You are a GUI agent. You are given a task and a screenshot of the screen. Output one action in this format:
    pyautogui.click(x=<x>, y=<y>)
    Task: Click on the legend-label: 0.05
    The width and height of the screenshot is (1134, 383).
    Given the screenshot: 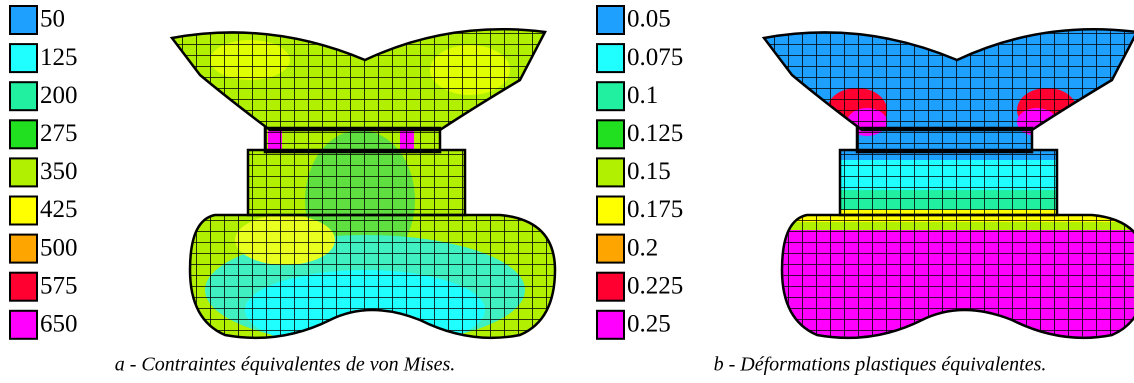 What is the action you would take?
    pyautogui.click(x=649, y=19)
    